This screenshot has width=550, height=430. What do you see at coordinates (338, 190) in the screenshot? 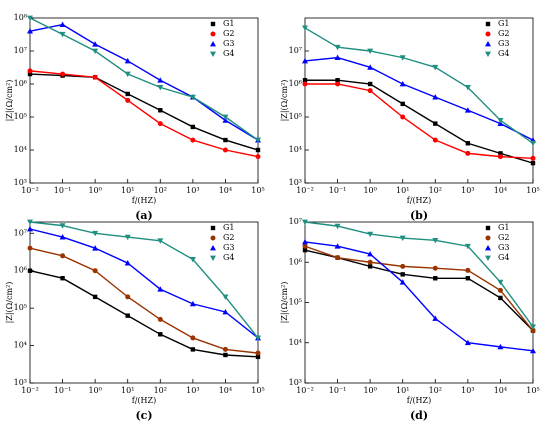
I see `x-tick-label: 10⁻¹` at bounding box center [338, 190].